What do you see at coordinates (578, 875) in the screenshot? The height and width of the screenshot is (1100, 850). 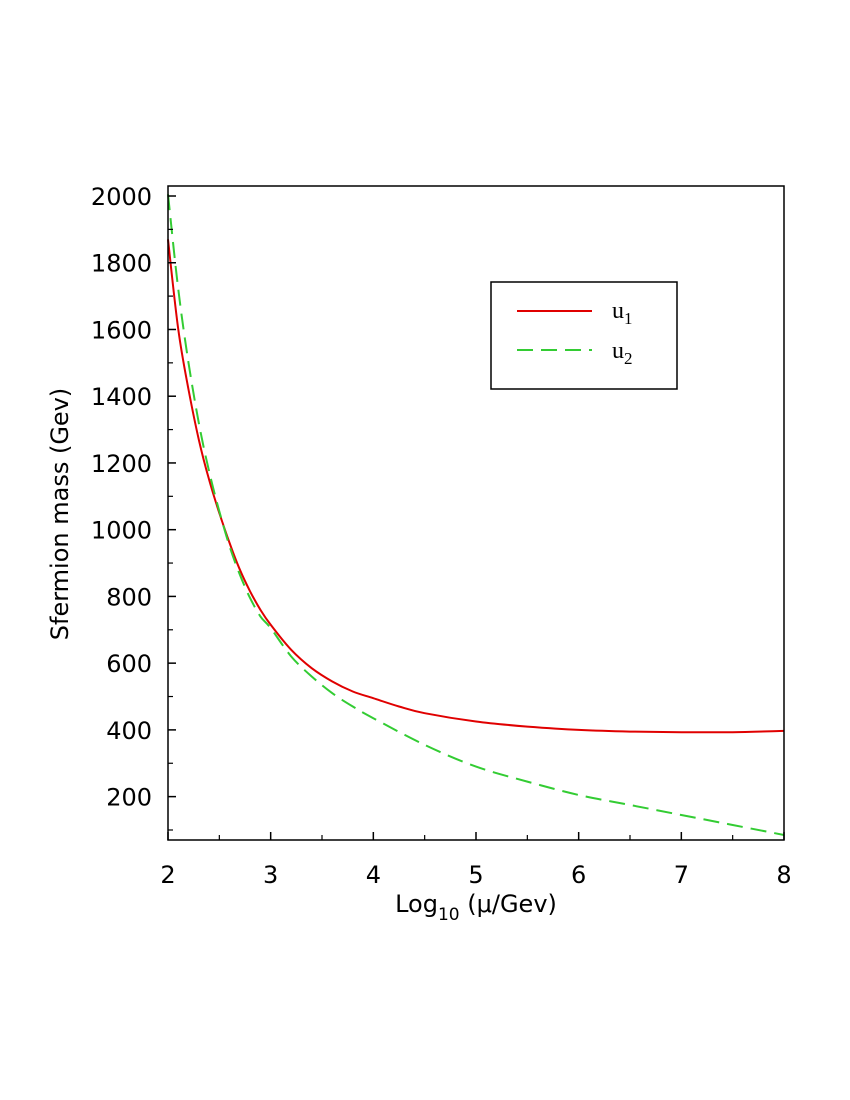 I see `x-tick-label: 6` at bounding box center [578, 875].